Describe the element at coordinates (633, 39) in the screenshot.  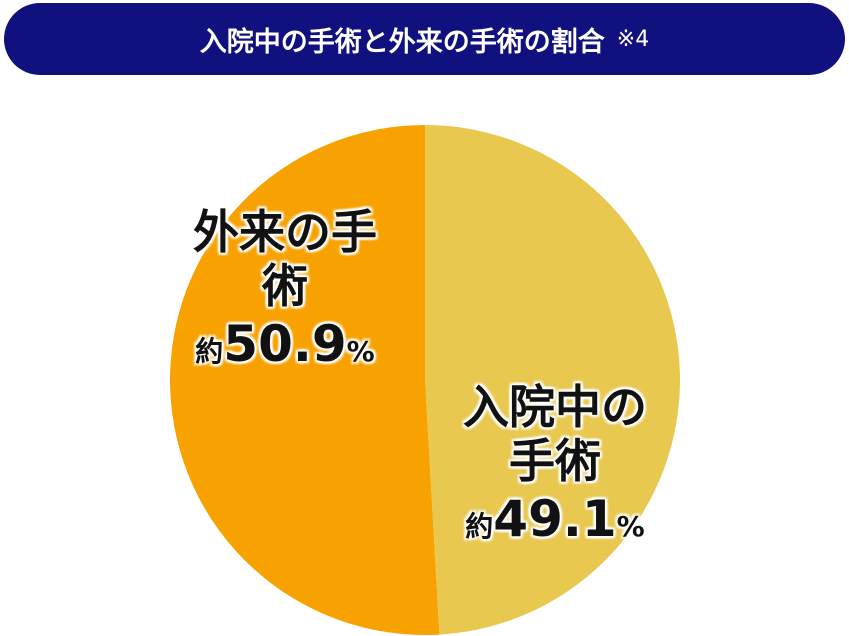
I see `note: ※4` at that location.